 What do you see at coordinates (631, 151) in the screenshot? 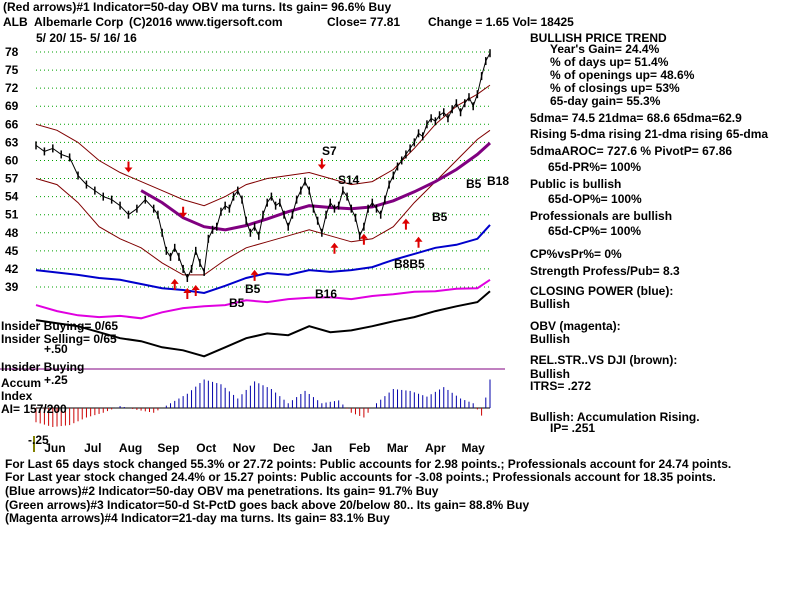
I see `aroc-pivot: 5dmaAROC= 727.6 % PivotP= 67.86` at bounding box center [631, 151].